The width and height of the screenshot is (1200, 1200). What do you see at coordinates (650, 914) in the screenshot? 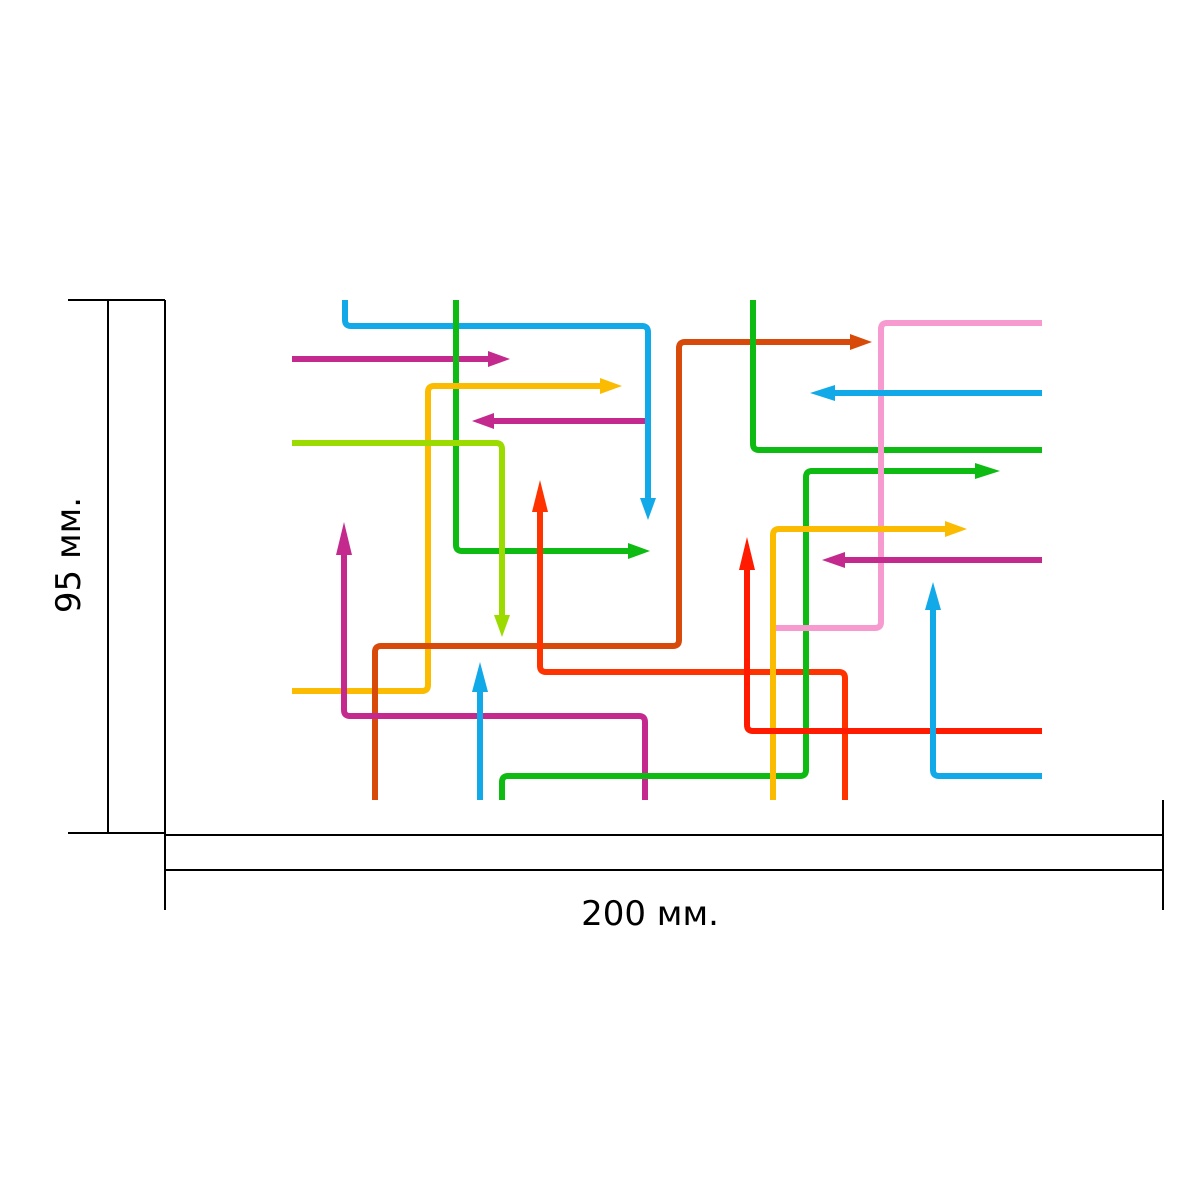
I see `width-label: 200 мм.` at bounding box center [650, 914].